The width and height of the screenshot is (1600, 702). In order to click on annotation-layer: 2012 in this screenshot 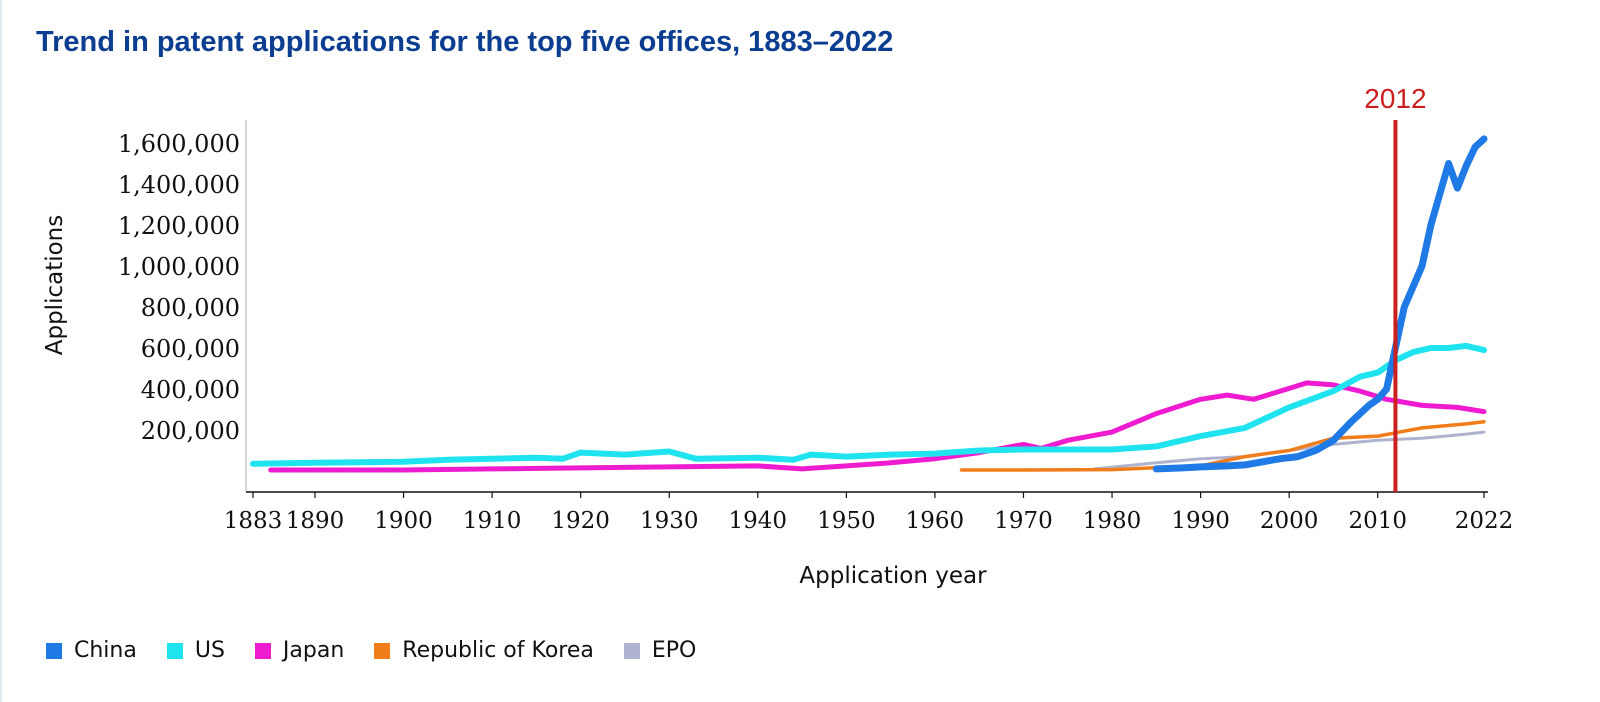, I will do `click(1395, 287)`.